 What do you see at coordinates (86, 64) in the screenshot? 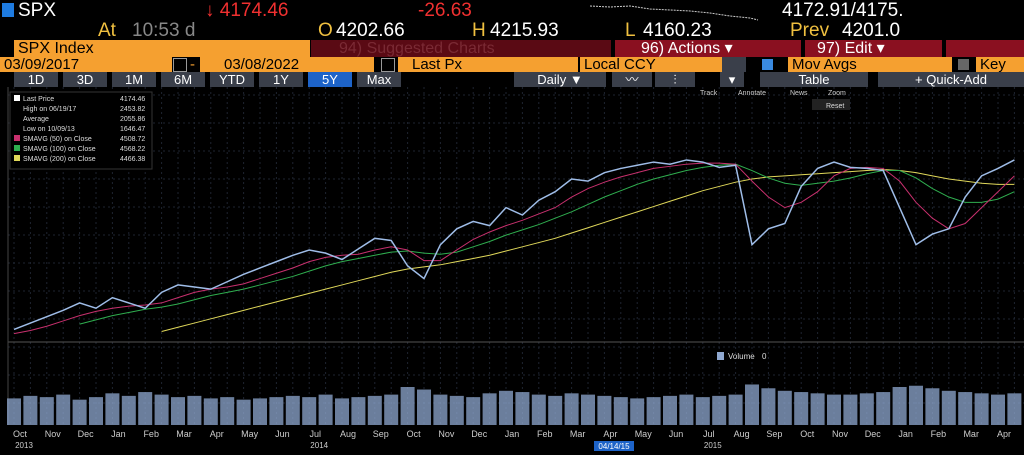
I see `start-date: 03/09/2017` at bounding box center [86, 64].